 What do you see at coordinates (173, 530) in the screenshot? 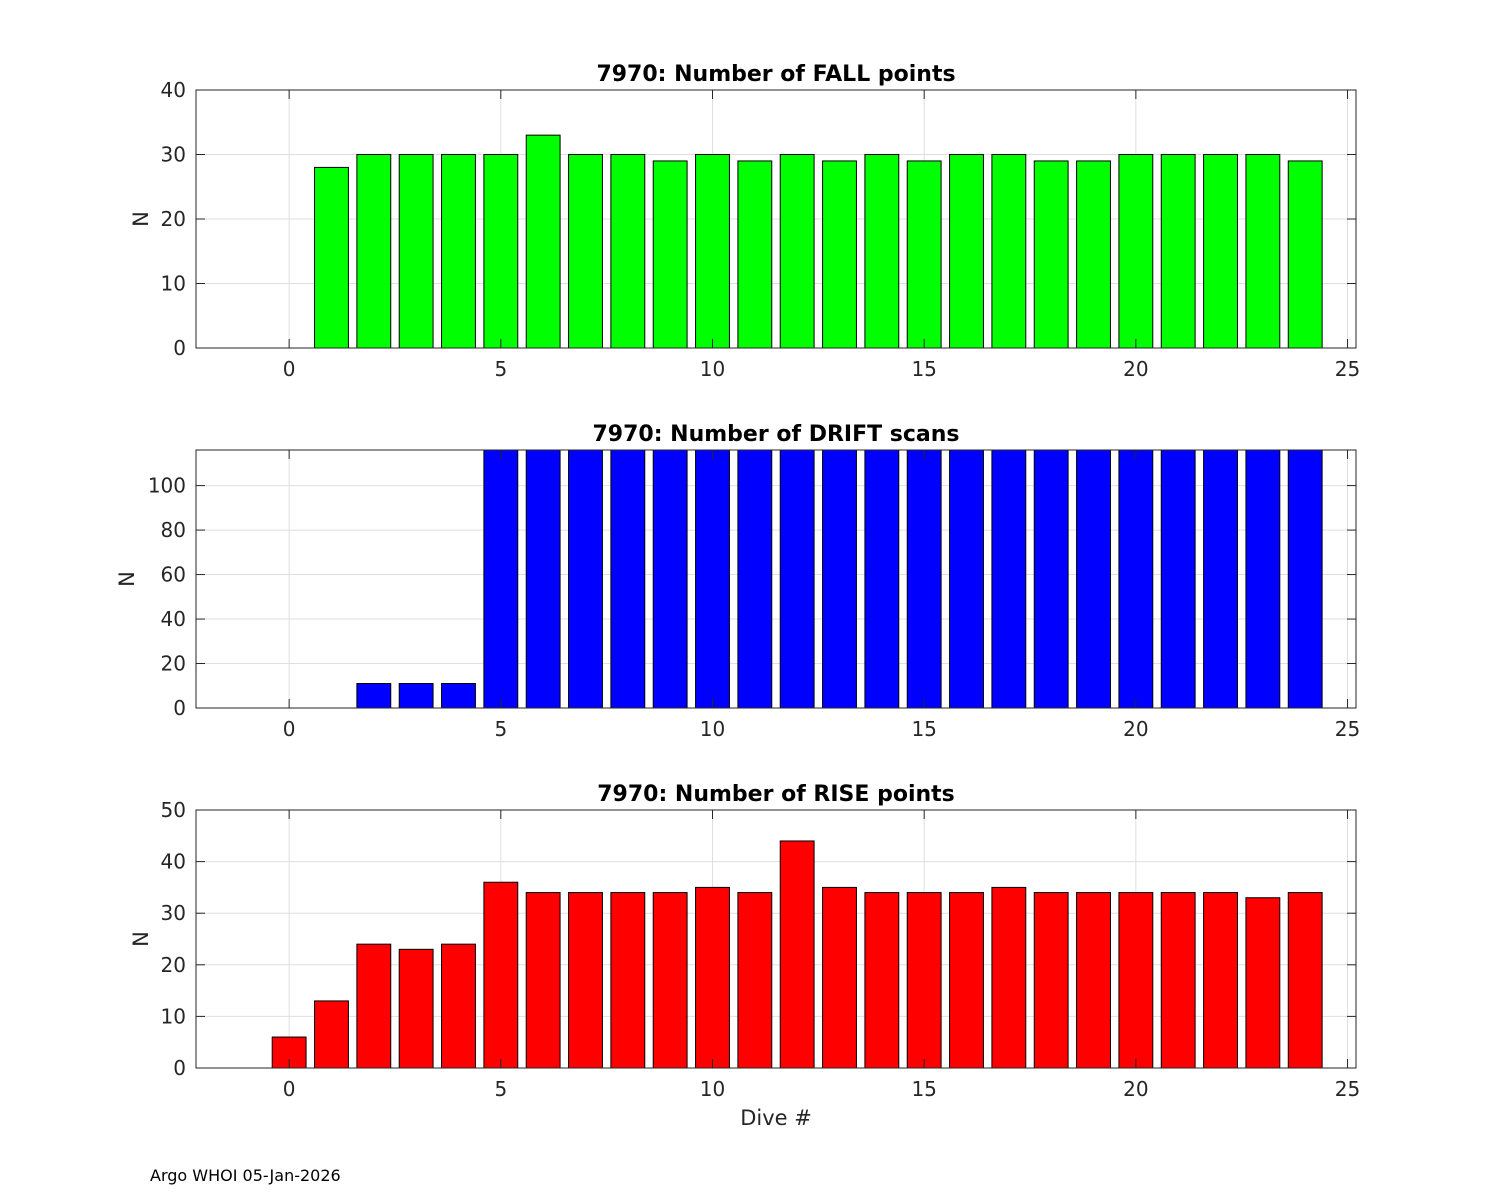
I see `y-tick-label: 80` at bounding box center [173, 530].